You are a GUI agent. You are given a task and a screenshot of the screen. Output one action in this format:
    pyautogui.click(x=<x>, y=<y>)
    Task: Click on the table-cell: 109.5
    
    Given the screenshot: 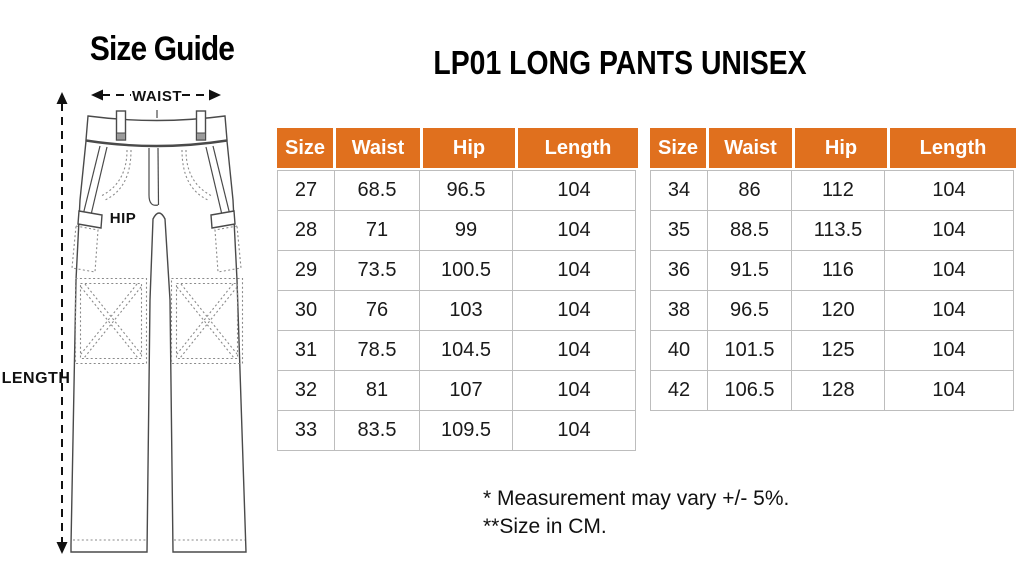 What is the action you would take?
    pyautogui.click(x=466, y=430)
    